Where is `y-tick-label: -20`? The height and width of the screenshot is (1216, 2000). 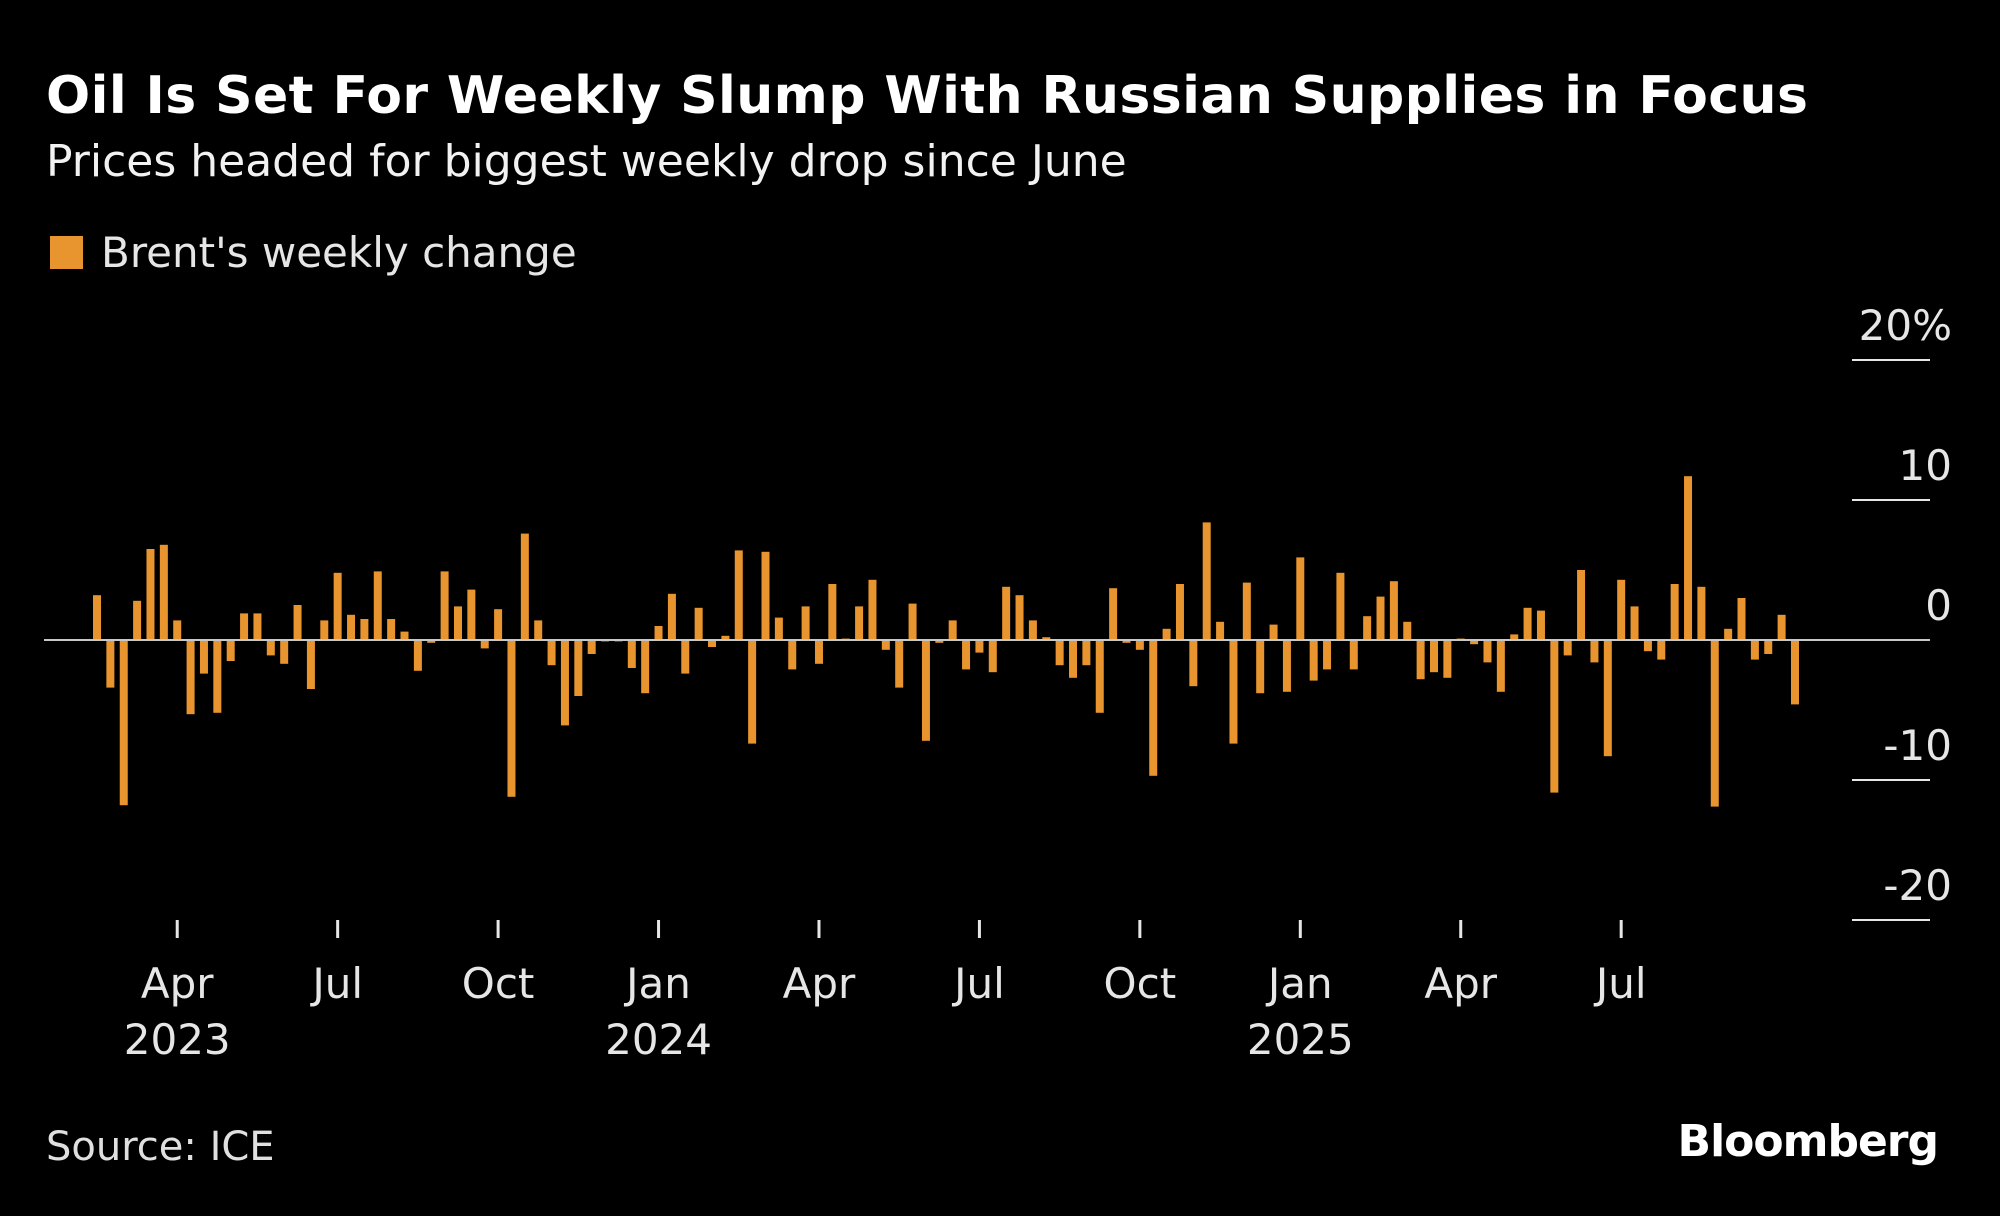 y-tick-label: -20 is located at coordinates (1917, 885).